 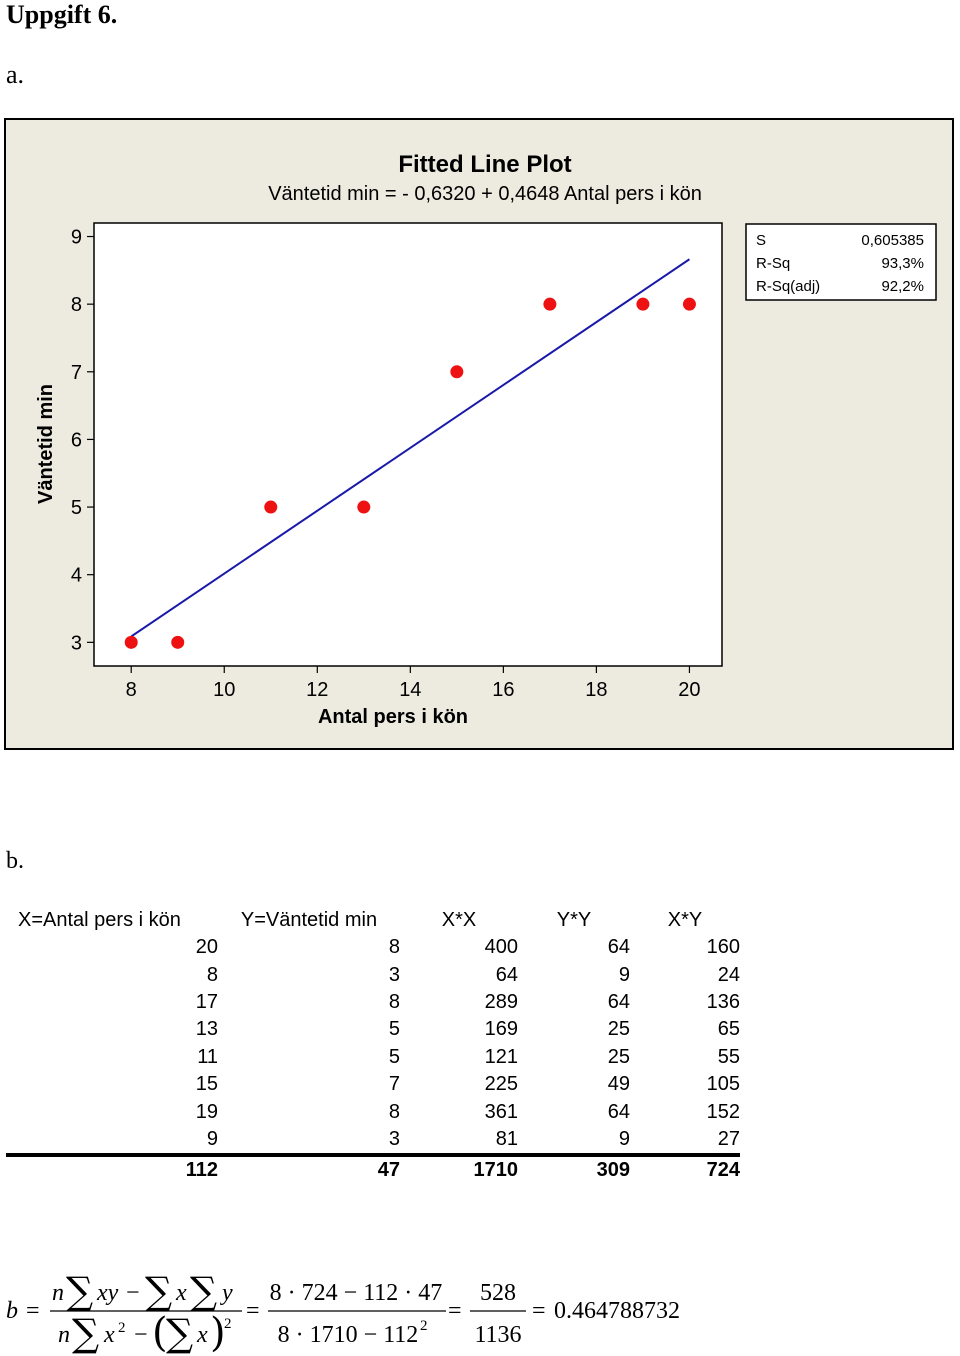 What do you see at coordinates (76, 508) in the screenshot?
I see `y-tick-label: 5` at bounding box center [76, 508].